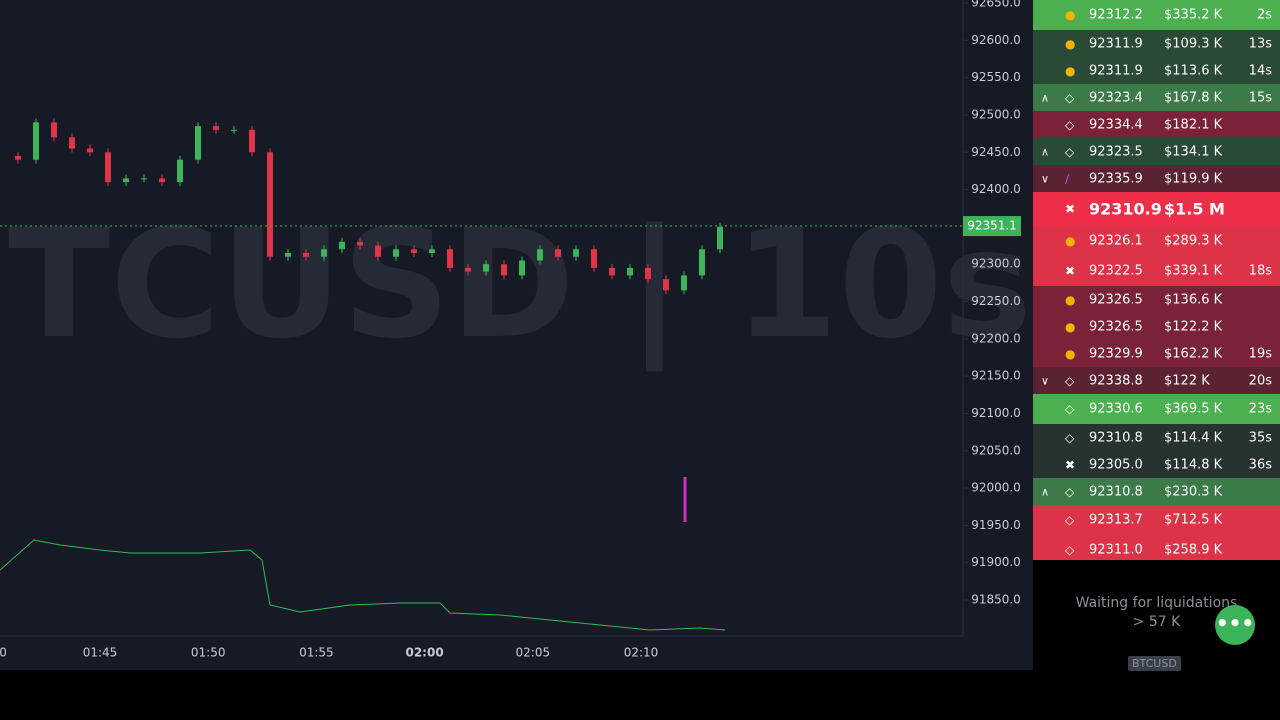  I want to click on trade-time: 2s, so click(1264, 15).